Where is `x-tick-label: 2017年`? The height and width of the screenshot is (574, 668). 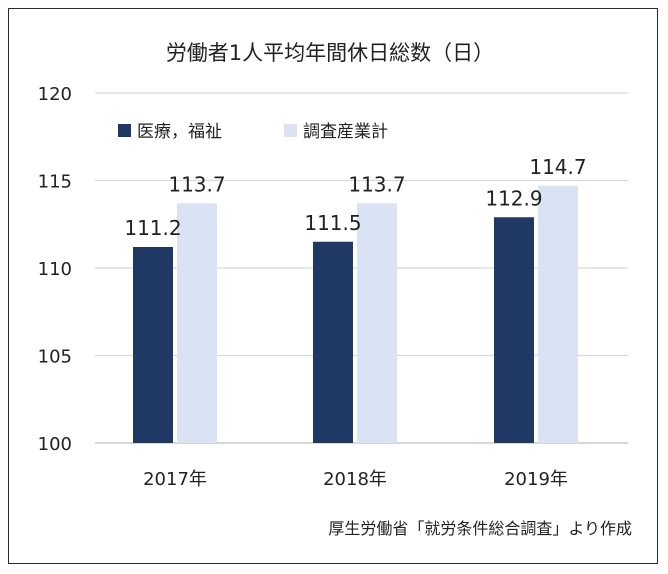 x-tick-label: 2017年 is located at coordinates (175, 479).